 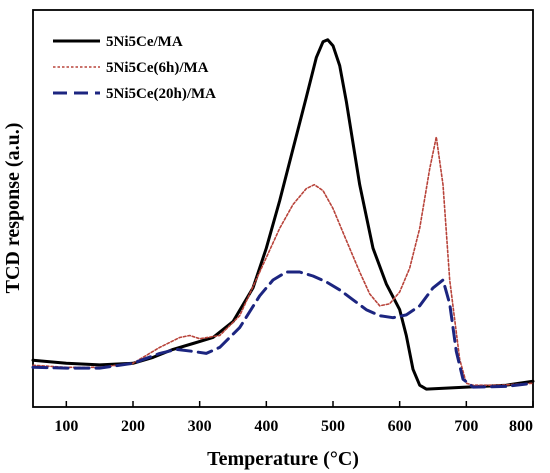 What do you see at coordinates (161, 94) in the screenshot?
I see `legend-label-3: 5Ni5Ce(20h)/MA` at bounding box center [161, 94].